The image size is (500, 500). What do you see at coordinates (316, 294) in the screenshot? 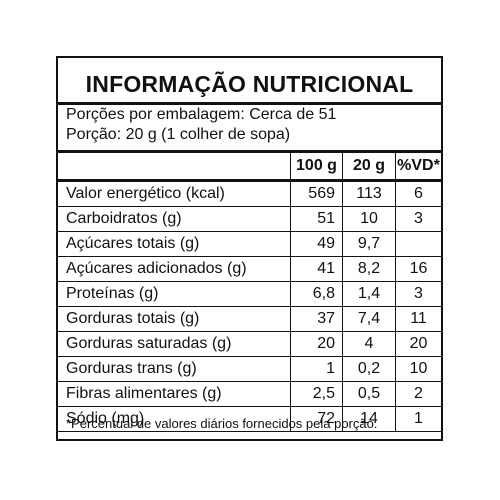
I see `value-100g: 6,8` at bounding box center [316, 294].